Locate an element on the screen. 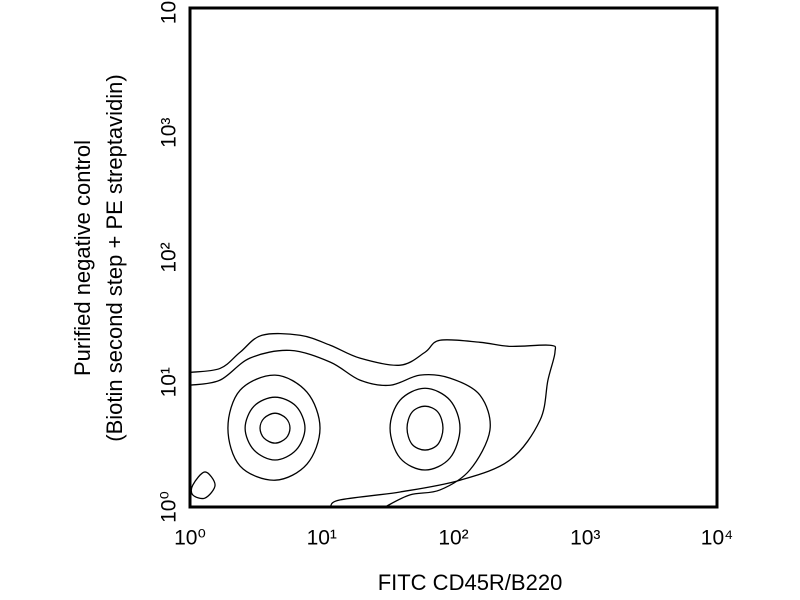  y-tick-label: 10² is located at coordinates (169, 257).